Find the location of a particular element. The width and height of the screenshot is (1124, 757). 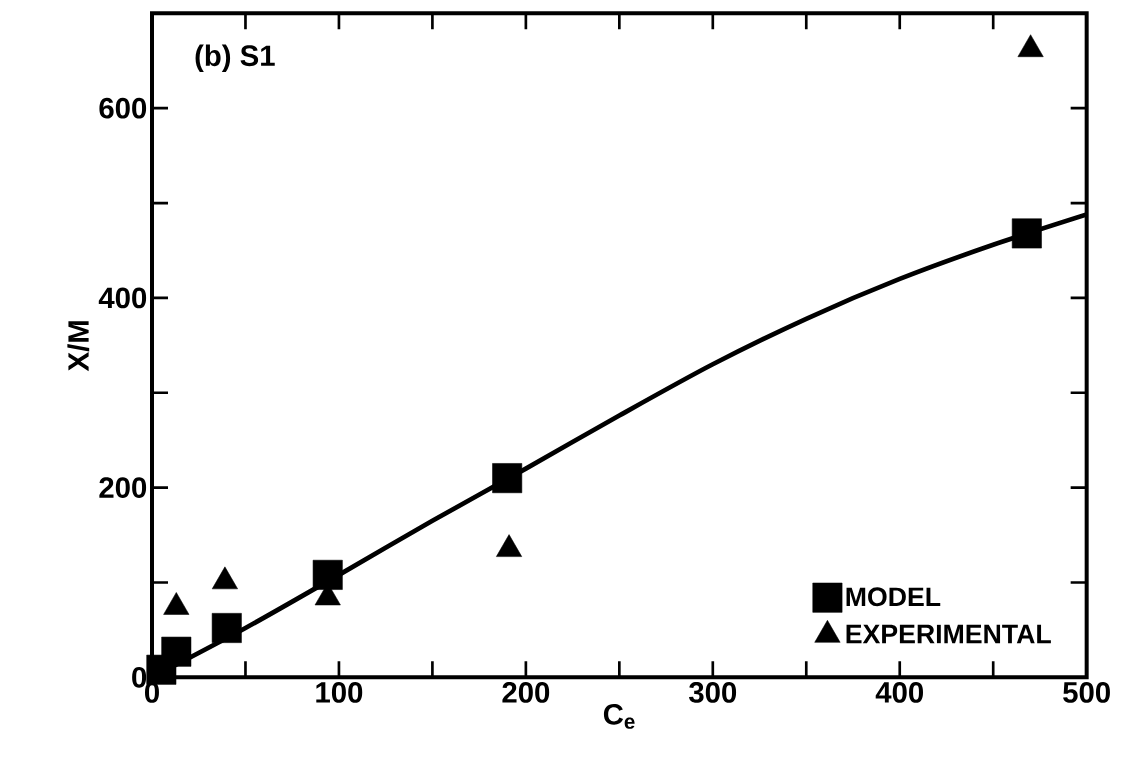

y-tick-label: 400 is located at coordinates (122, 298).